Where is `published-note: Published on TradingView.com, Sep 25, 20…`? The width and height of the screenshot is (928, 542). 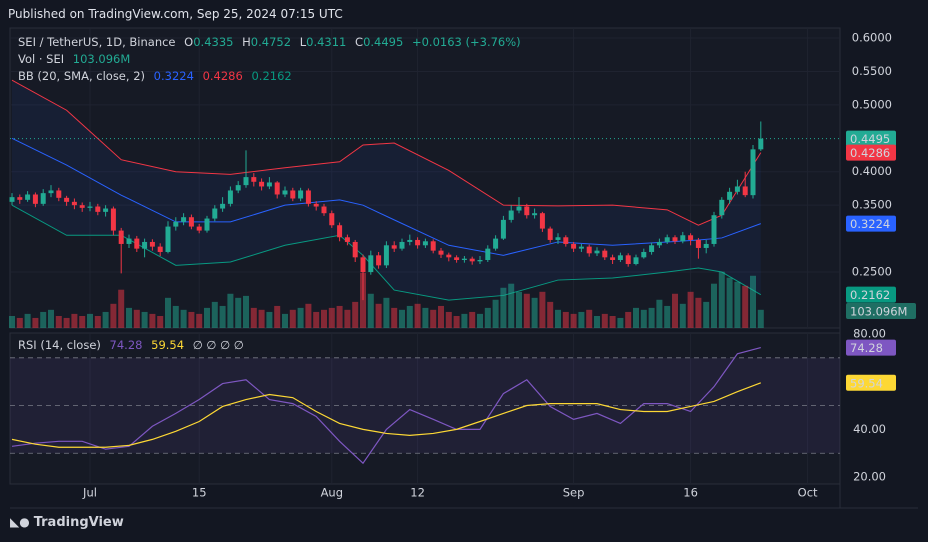 published-note: Published on TradingView.com, Sep 25, 20… is located at coordinates (175, 14).